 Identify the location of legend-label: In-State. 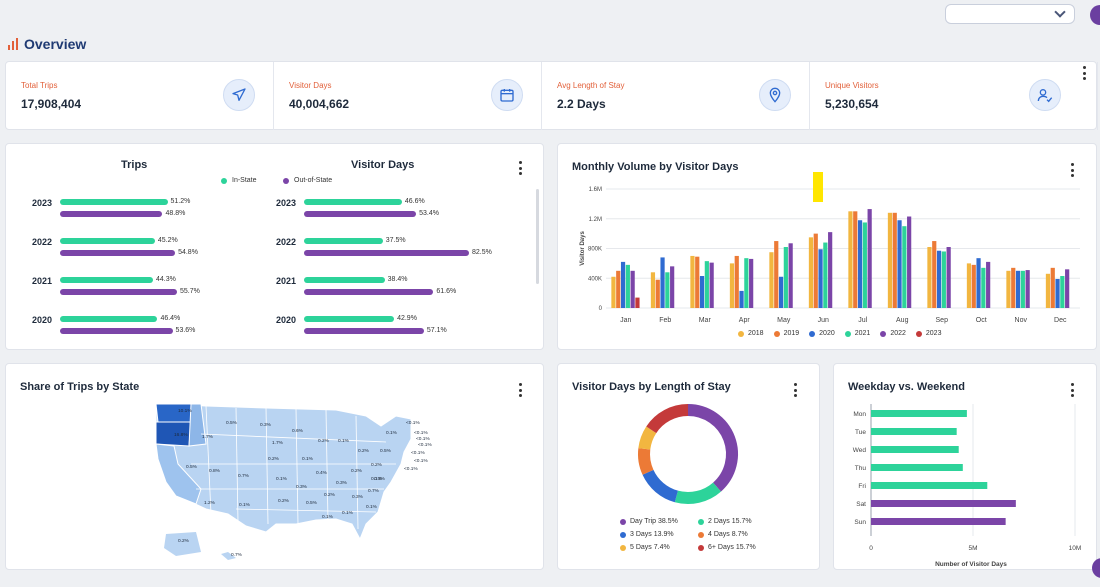
(244, 180).